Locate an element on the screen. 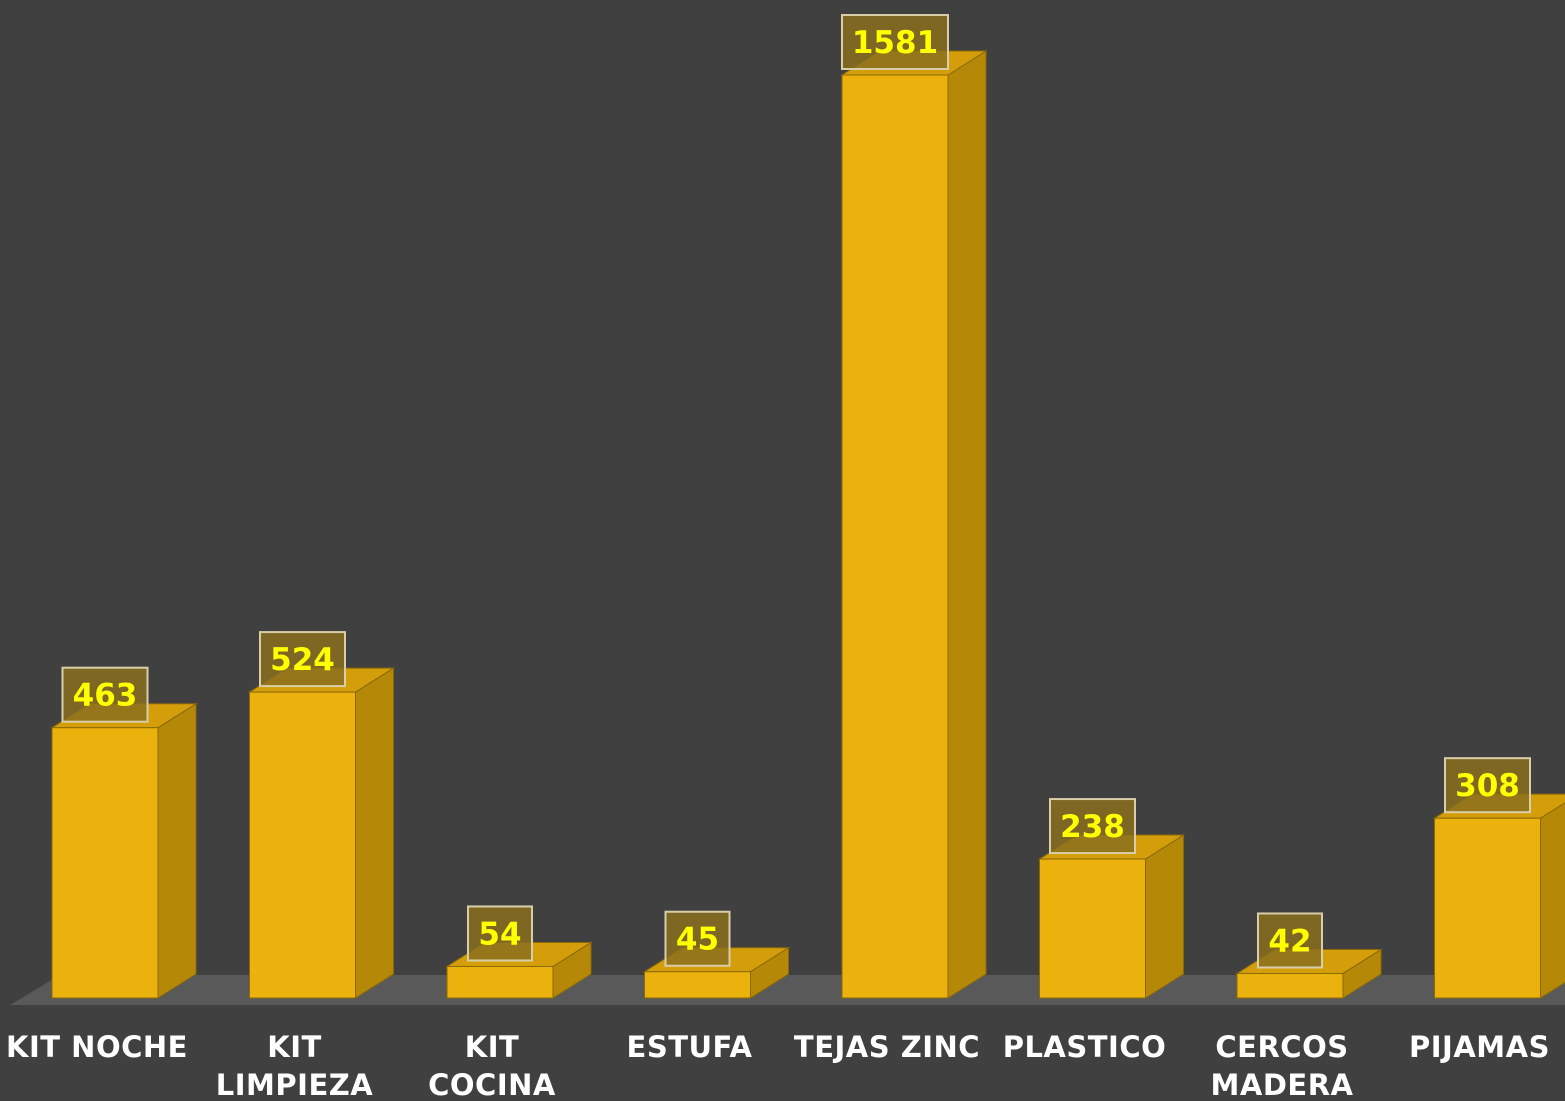  bar-kit-noche is located at coordinates (124, 850).